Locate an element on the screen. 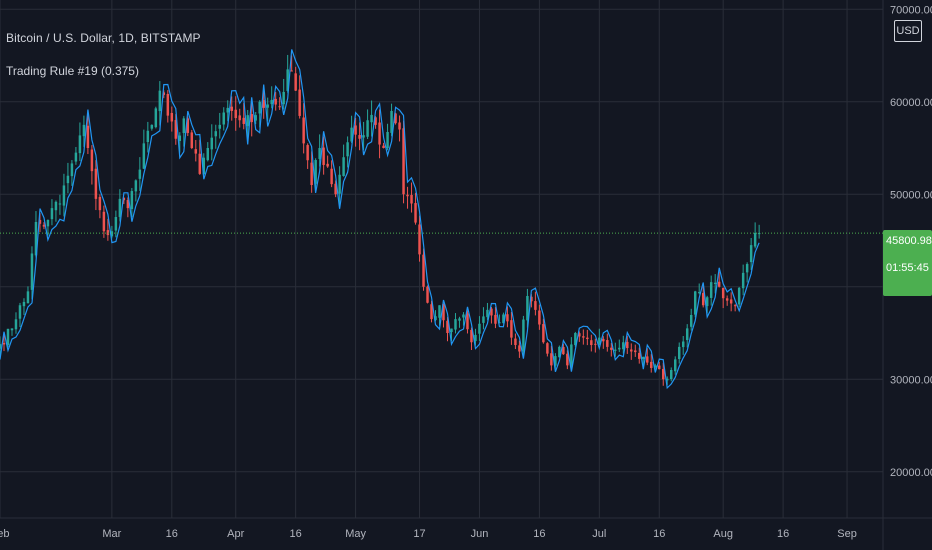  symbol-title: Bitcoin / U.S. Dollar, 1D, BITSTAMP is located at coordinates (103, 38).